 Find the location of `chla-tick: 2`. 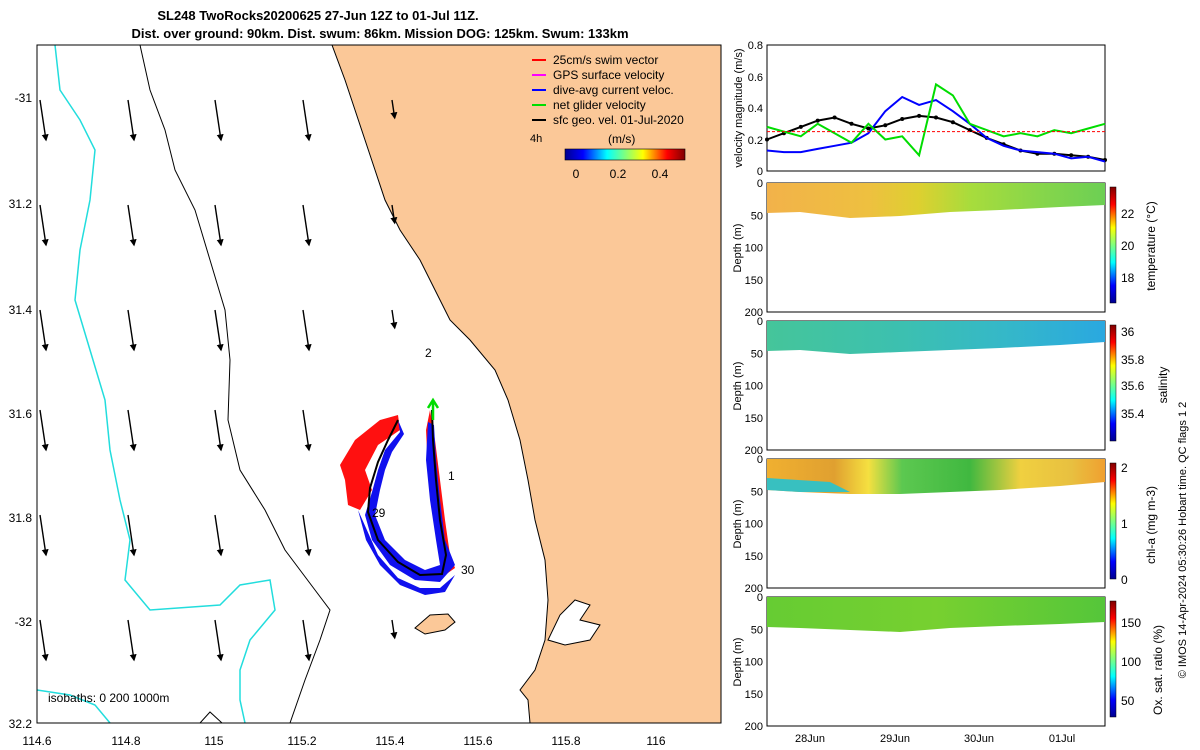

chla-tick: 2 is located at coordinates (1124, 468).